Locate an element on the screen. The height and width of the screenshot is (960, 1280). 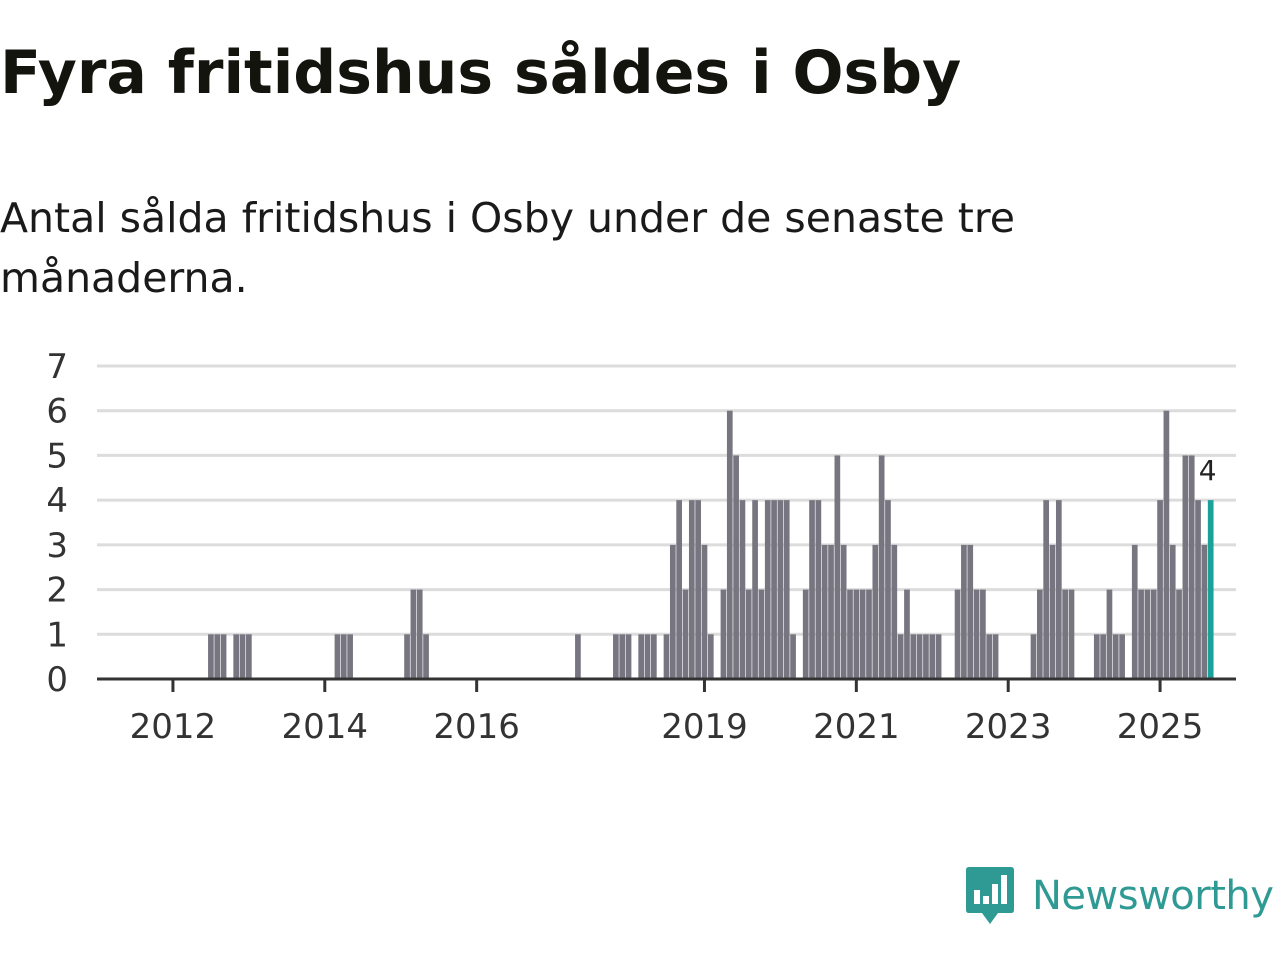
y-tick-label: 1 is located at coordinates (57, 635).